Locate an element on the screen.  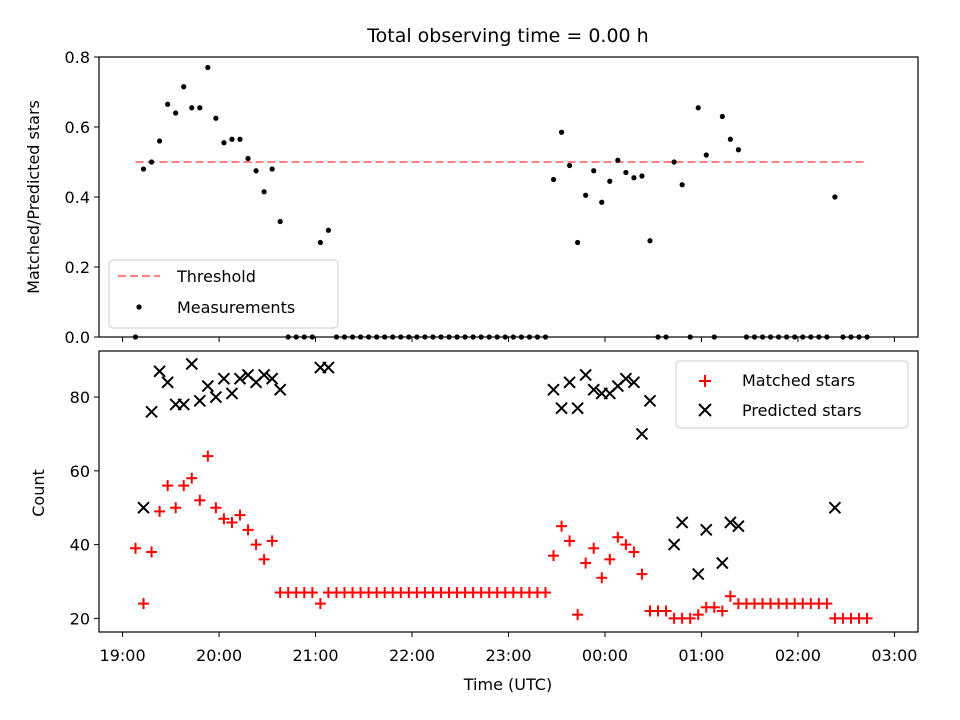
legend-matched-marker is located at coordinates (705, 381).